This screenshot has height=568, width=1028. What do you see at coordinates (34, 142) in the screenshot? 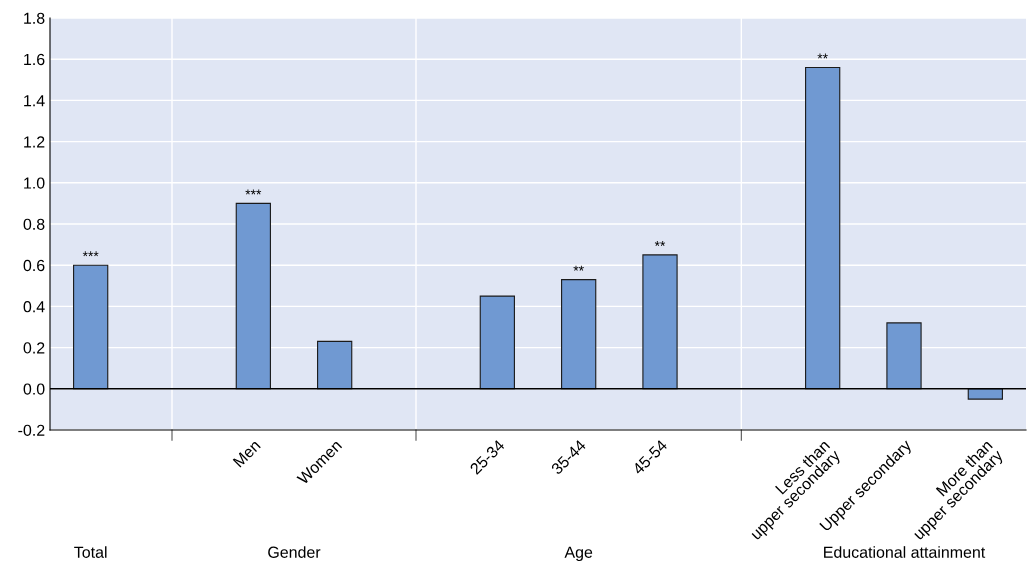
I see `y-tick-label: 1.2` at bounding box center [34, 142].